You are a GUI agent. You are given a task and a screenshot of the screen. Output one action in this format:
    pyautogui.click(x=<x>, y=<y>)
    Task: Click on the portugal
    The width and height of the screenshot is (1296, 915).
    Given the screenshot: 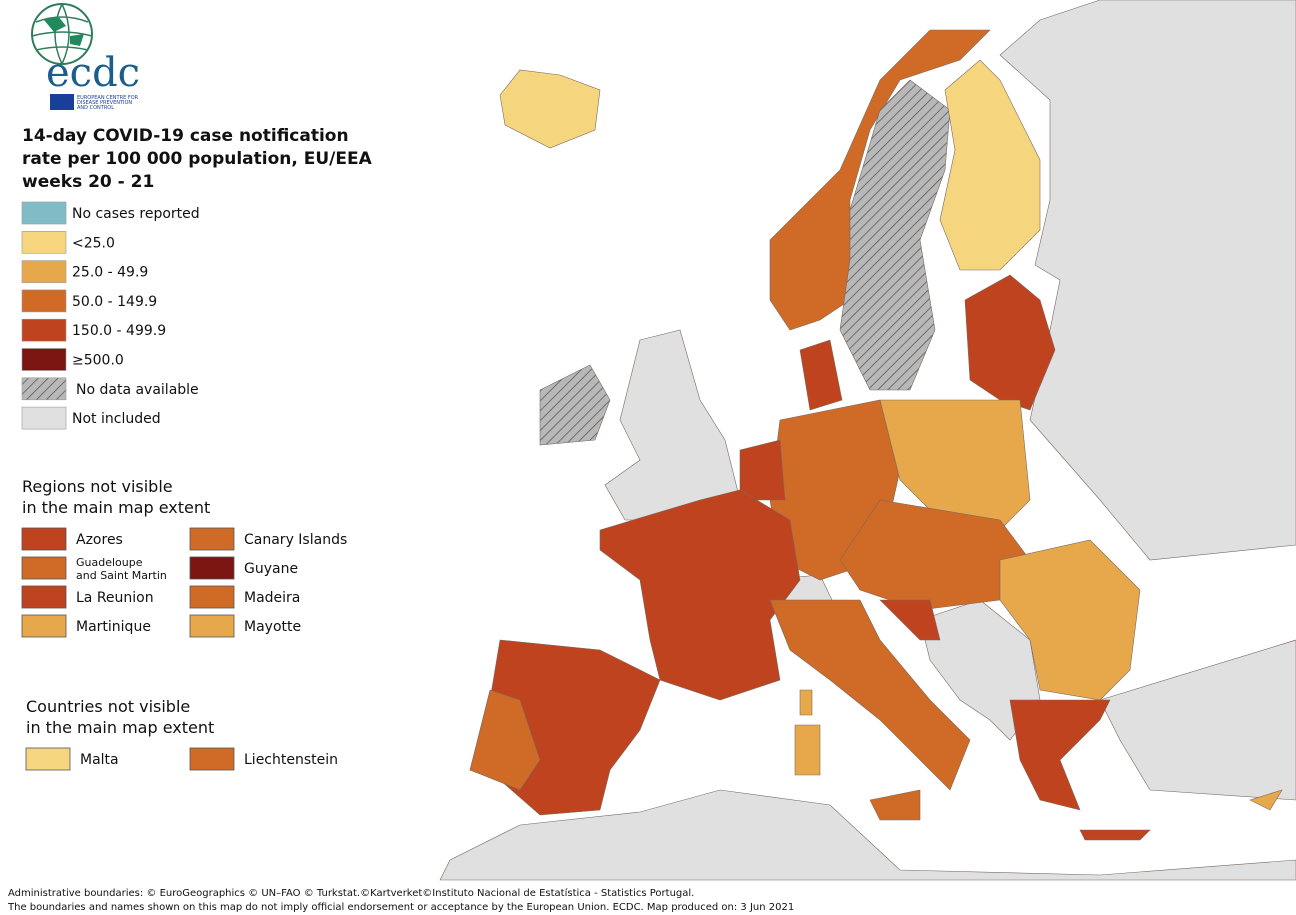 What is the action you would take?
    pyautogui.click(x=505, y=740)
    